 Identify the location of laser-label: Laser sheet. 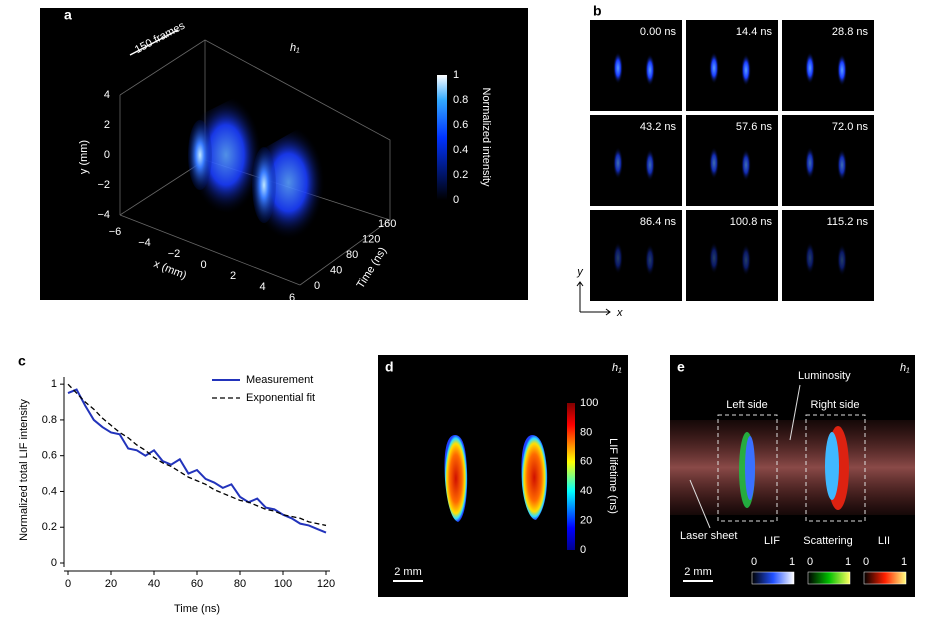
(708, 536).